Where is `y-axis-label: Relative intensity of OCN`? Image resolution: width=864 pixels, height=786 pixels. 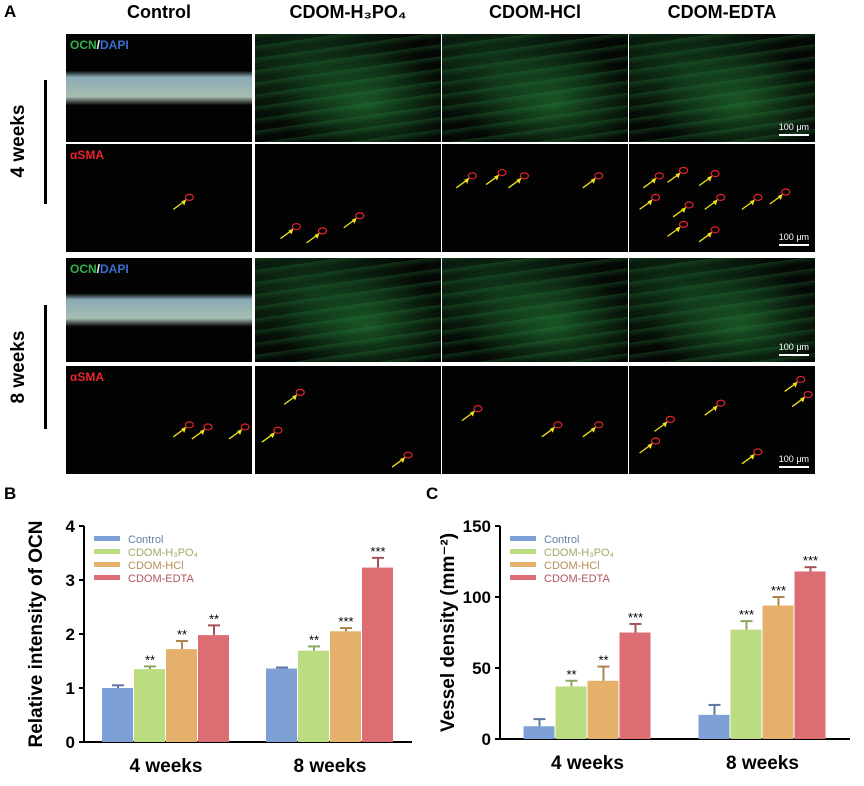
y-axis-label: Relative intensity of OCN is located at coordinates (36, 634).